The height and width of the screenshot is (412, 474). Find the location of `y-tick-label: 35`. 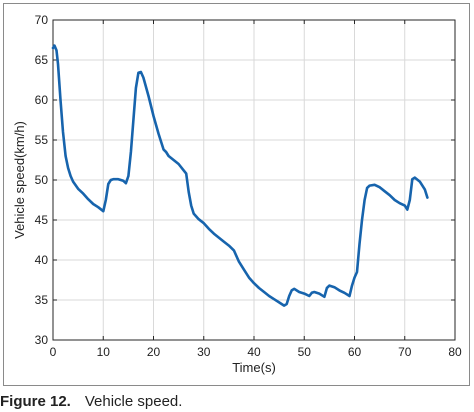

y-tick-label: 35 is located at coordinates (42, 300).